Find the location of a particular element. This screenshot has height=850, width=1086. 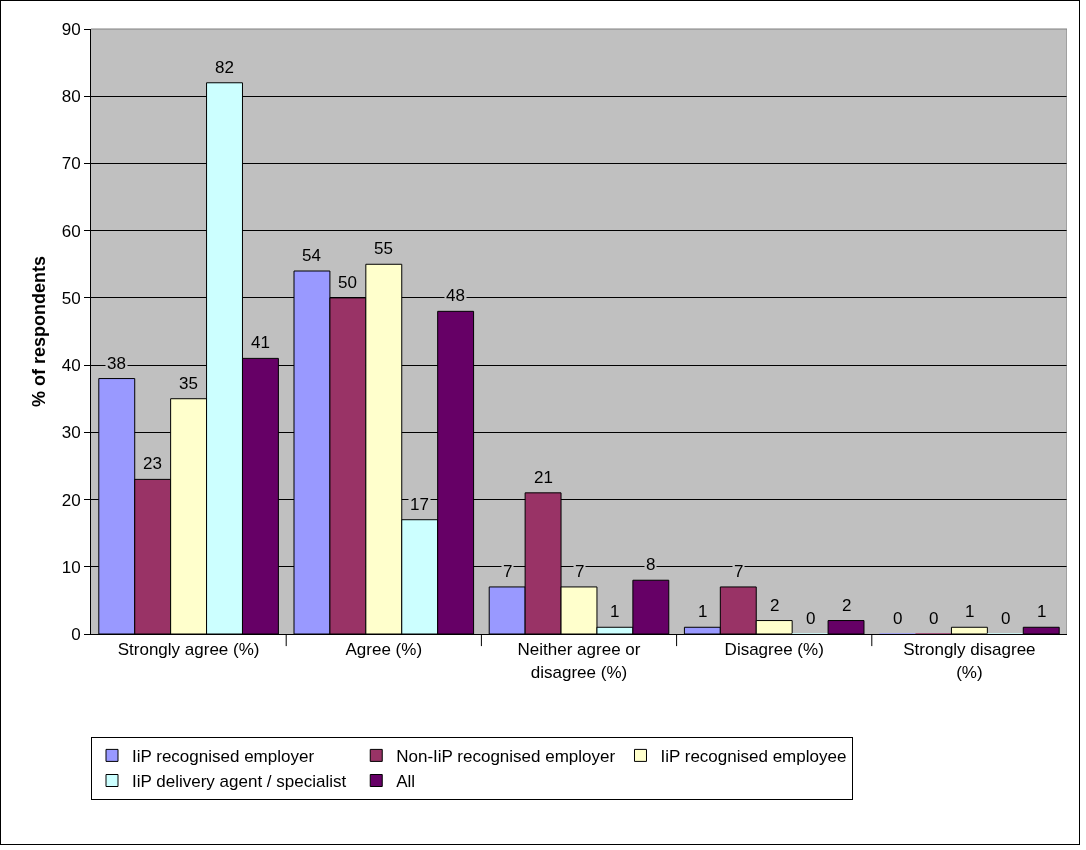

y-tick-label: 20 is located at coordinates (71, 500).